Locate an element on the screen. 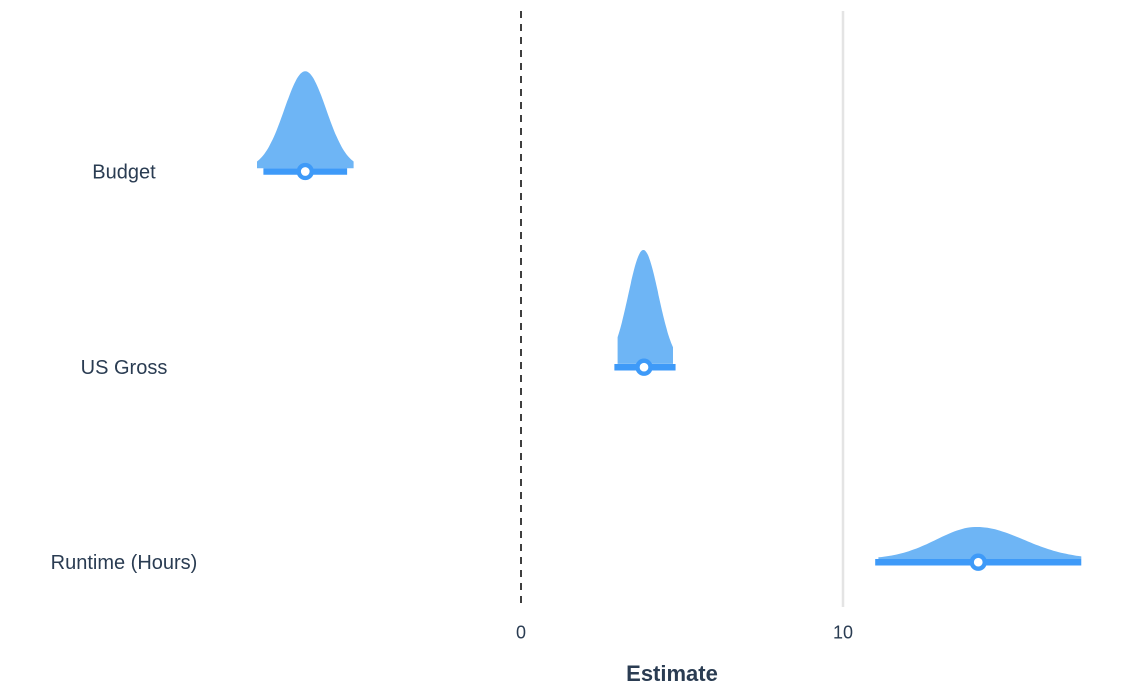 The height and width of the screenshot is (700, 1137). x-tick-label-2: 10 is located at coordinates (843, 632).